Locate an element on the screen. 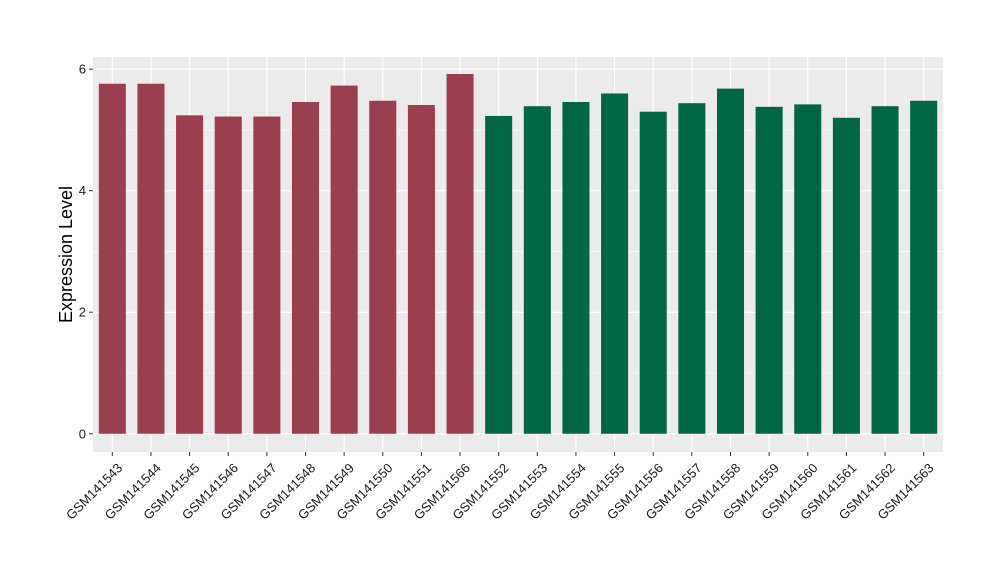  bar-GSM141548 is located at coordinates (305, 267).